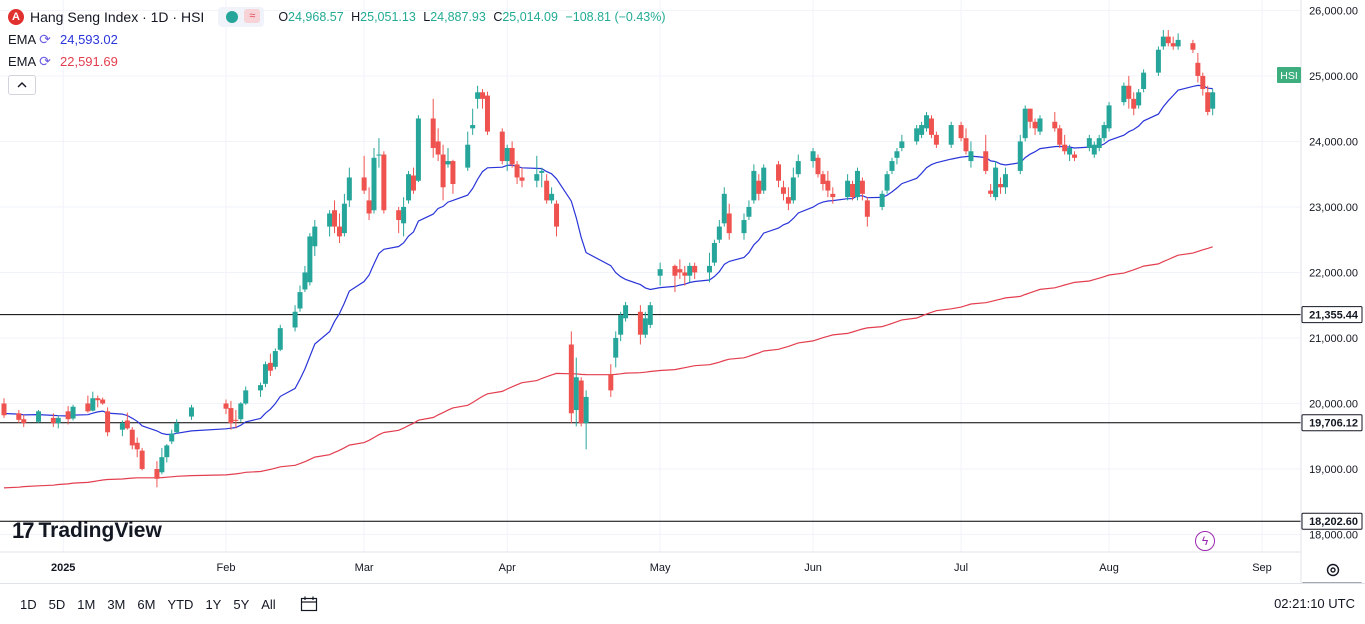 Image resolution: width=1365 pixels, height=624 pixels. I want to click on high-label: H, so click(356, 17).